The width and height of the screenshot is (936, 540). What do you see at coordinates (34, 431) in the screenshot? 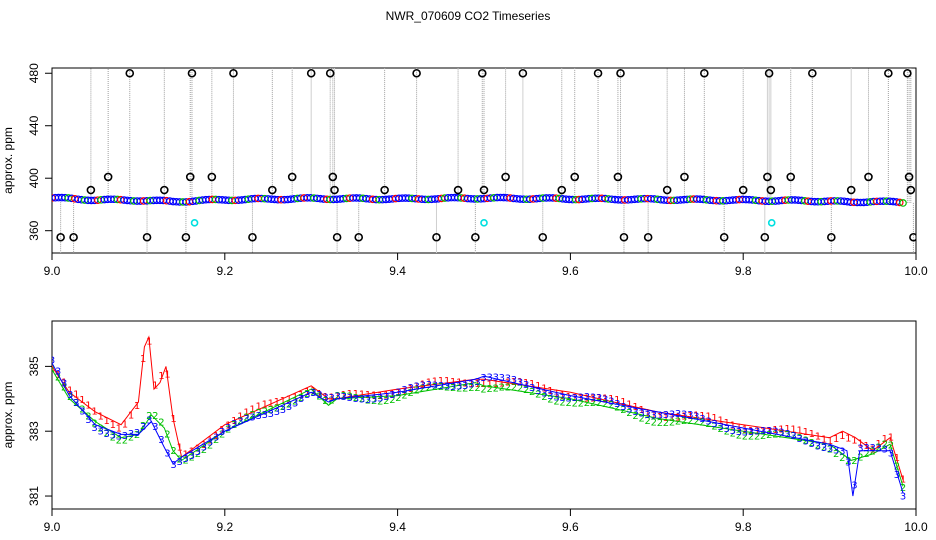
I see `bottom-y-tick-label: 383` at bounding box center [34, 431].